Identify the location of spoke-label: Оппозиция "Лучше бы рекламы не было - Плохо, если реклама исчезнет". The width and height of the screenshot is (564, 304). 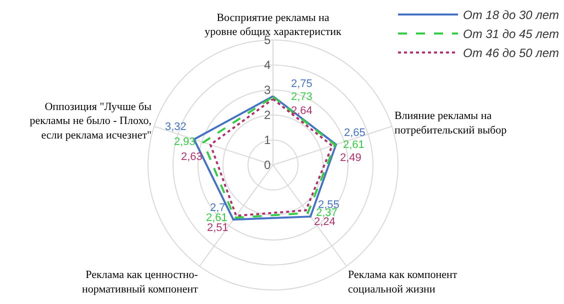
(91, 121).